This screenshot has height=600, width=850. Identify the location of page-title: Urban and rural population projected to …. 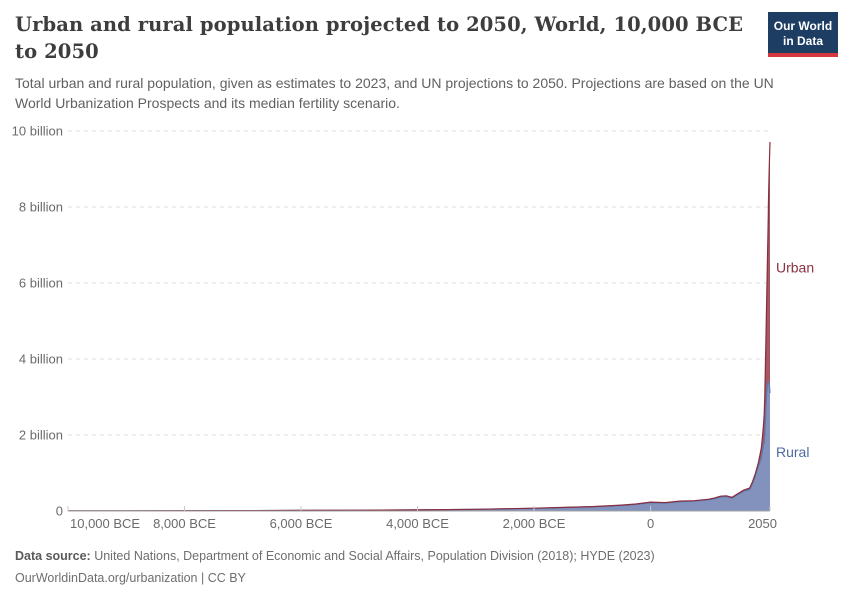
(379, 38).